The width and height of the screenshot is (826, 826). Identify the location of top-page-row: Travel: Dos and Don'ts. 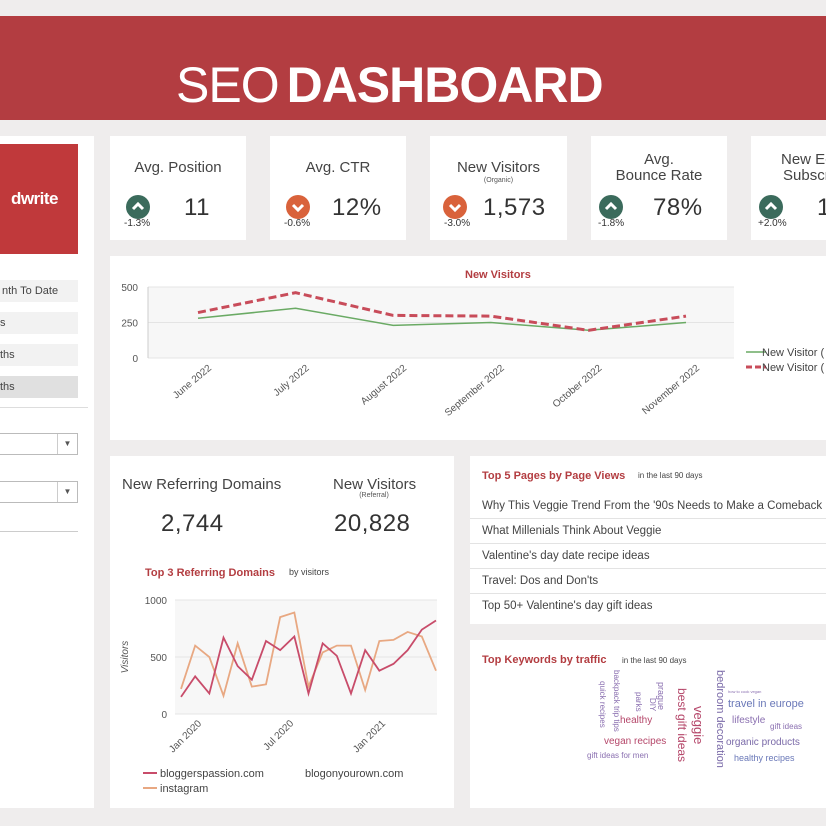
(648, 581).